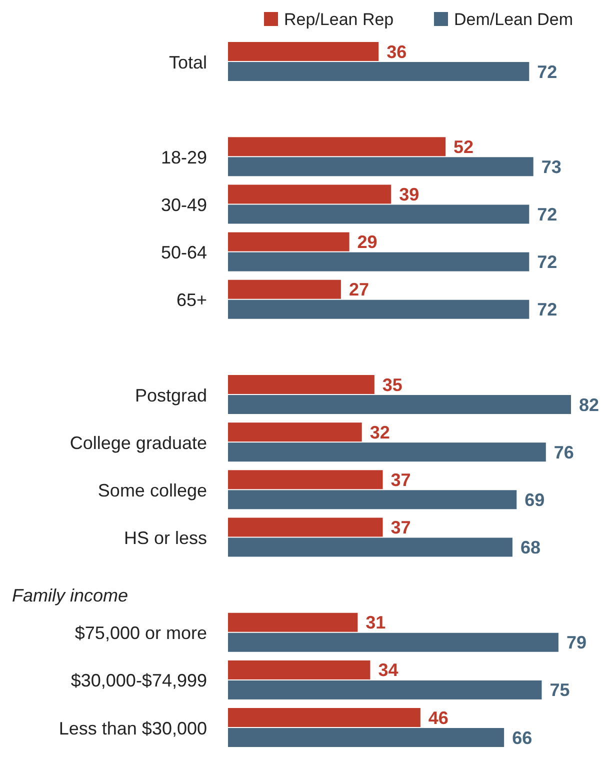 The height and width of the screenshot is (761, 611). I want to click on data-label: 68, so click(530, 548).